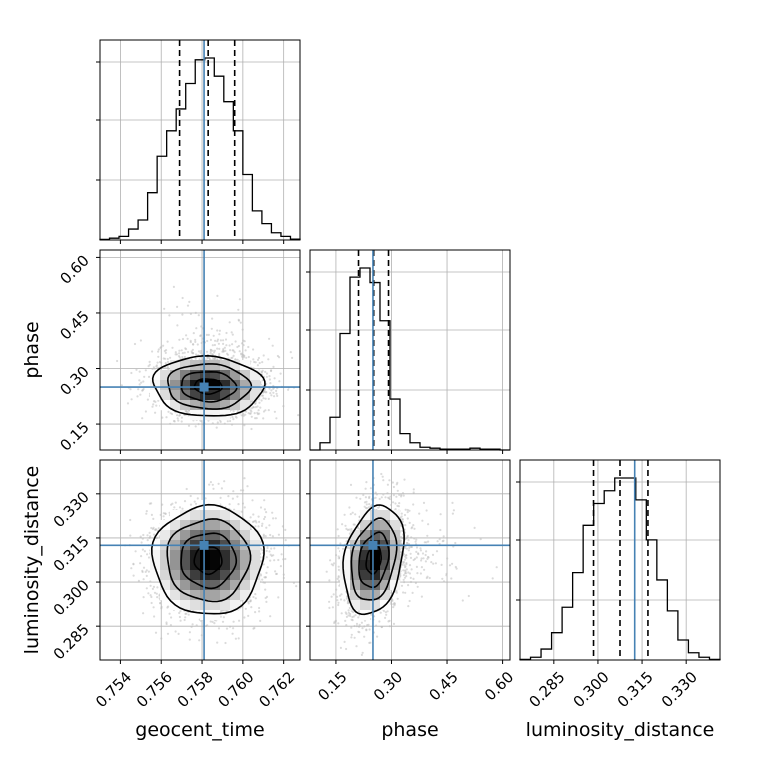  I want to click on x-tick-label: 0.285, so click(546, 689).